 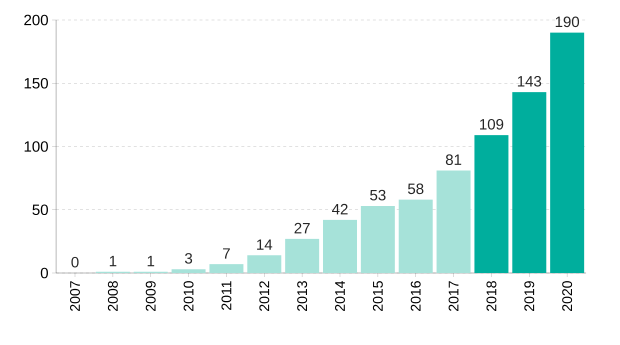 I want to click on x-tick-label: 2011, so click(x=226, y=295).